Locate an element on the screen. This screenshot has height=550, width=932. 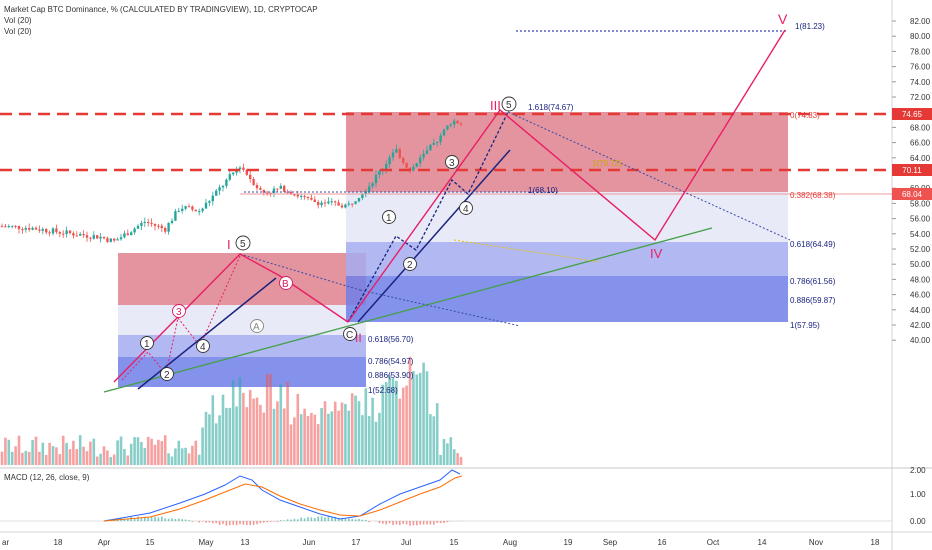
y-tick-label: 68.00 is located at coordinates (920, 127).